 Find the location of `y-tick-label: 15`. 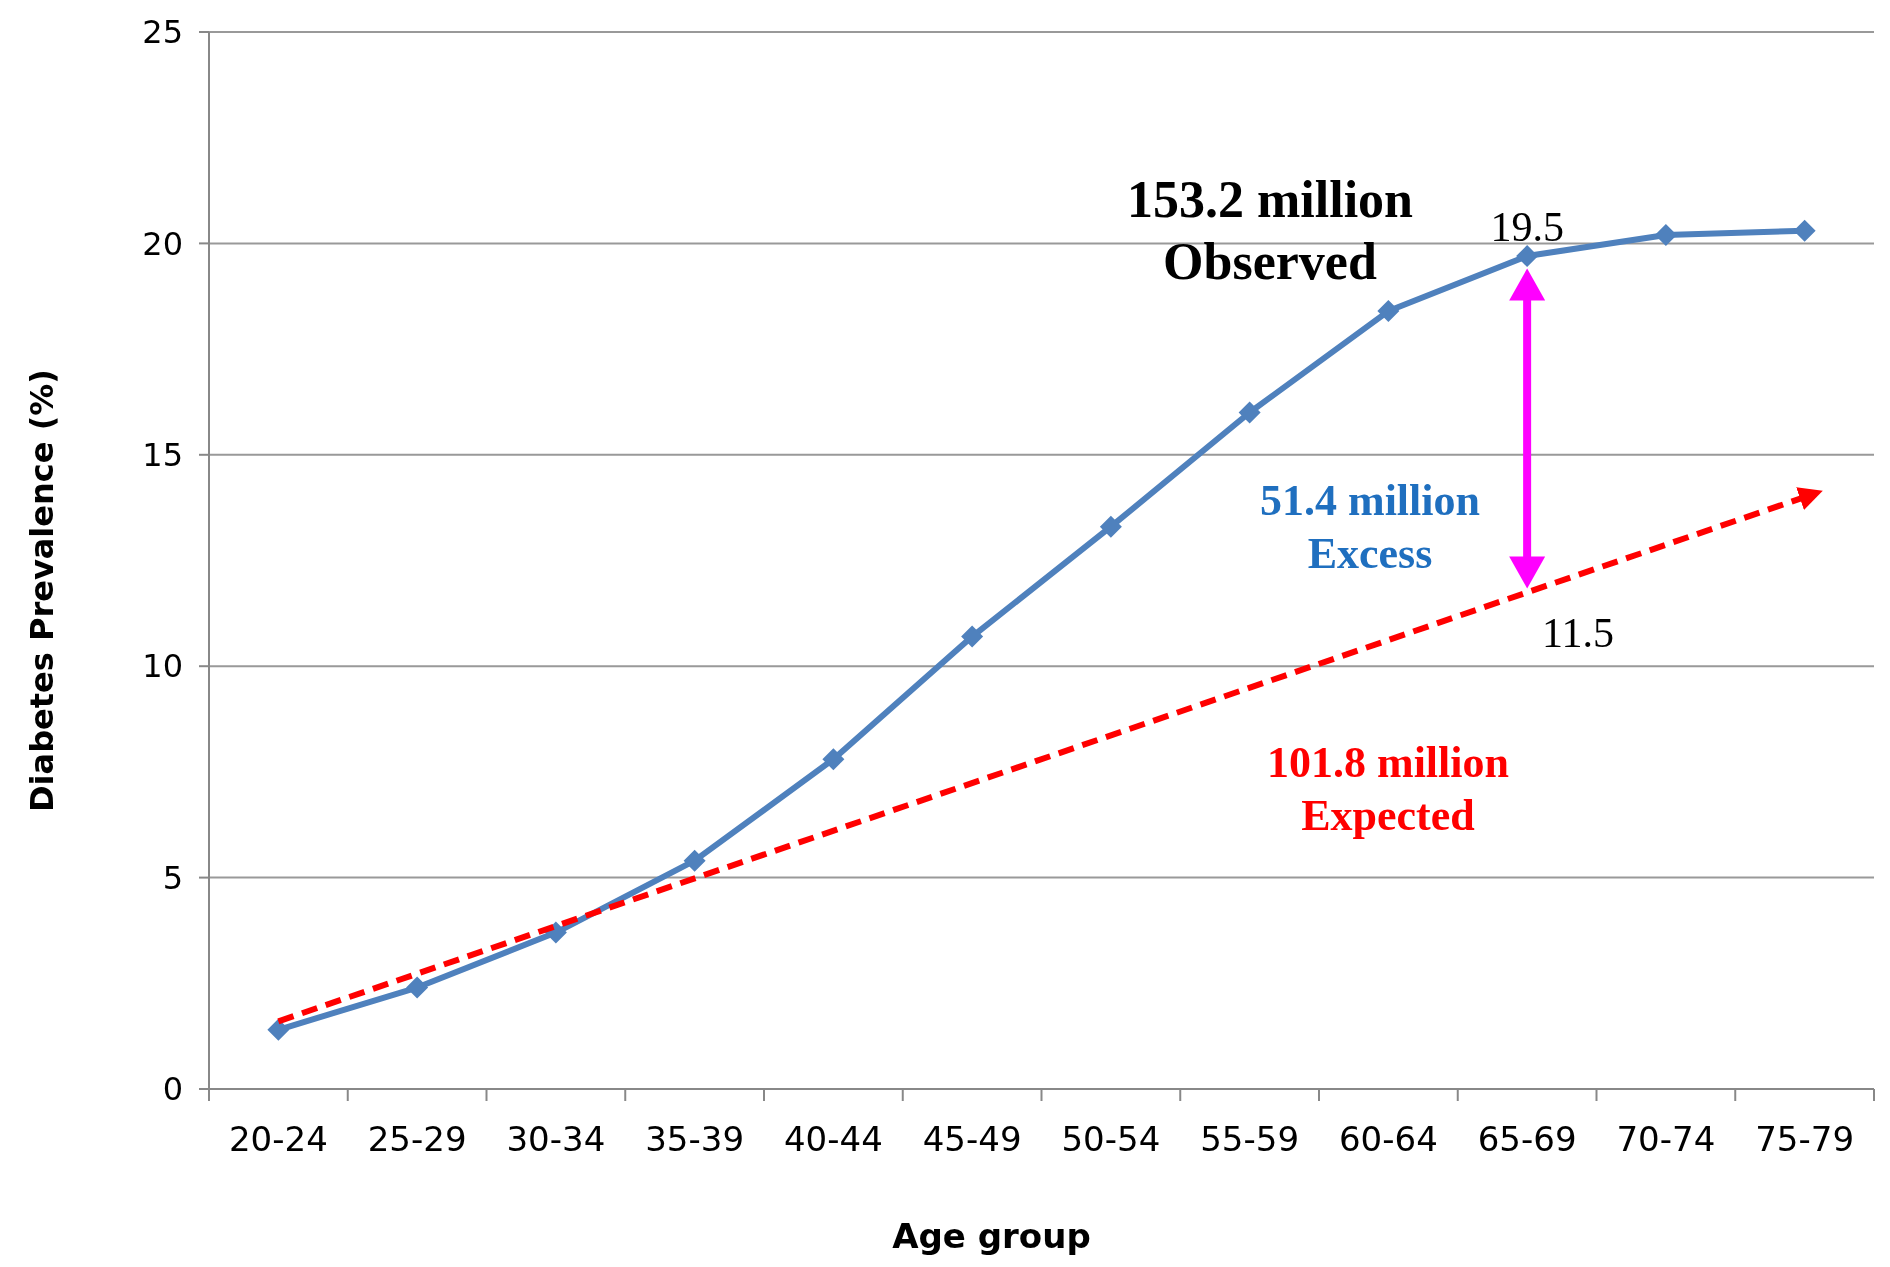

y-tick-label: 15 is located at coordinates (162, 455).